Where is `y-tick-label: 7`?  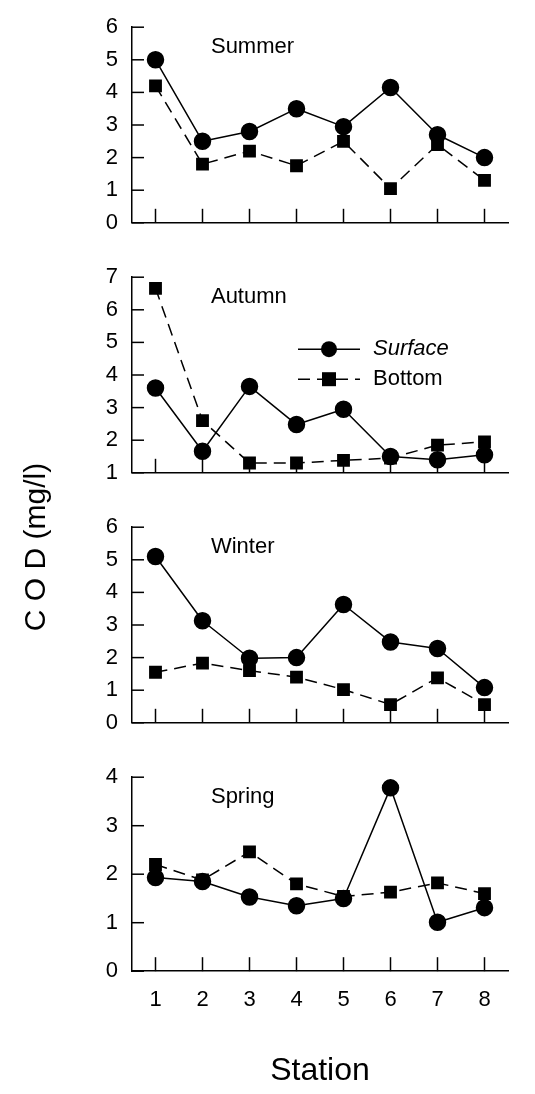
y-tick-label: 7 is located at coordinates (111, 276).